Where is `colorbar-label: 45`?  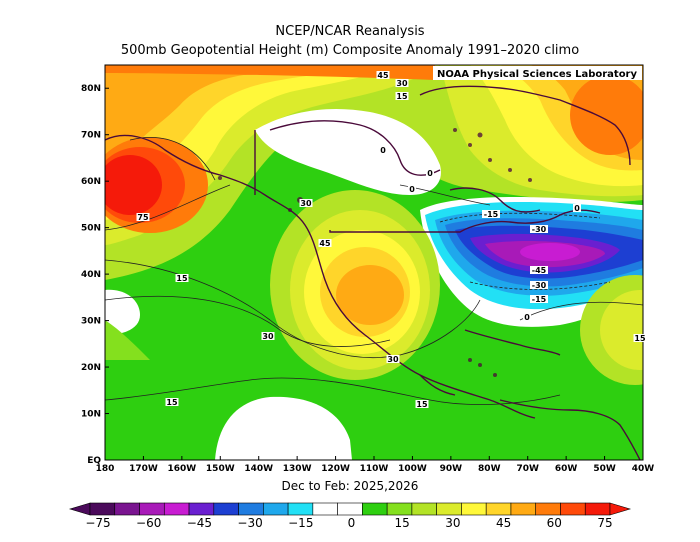 colorbar-label: 45 is located at coordinates (503, 523).